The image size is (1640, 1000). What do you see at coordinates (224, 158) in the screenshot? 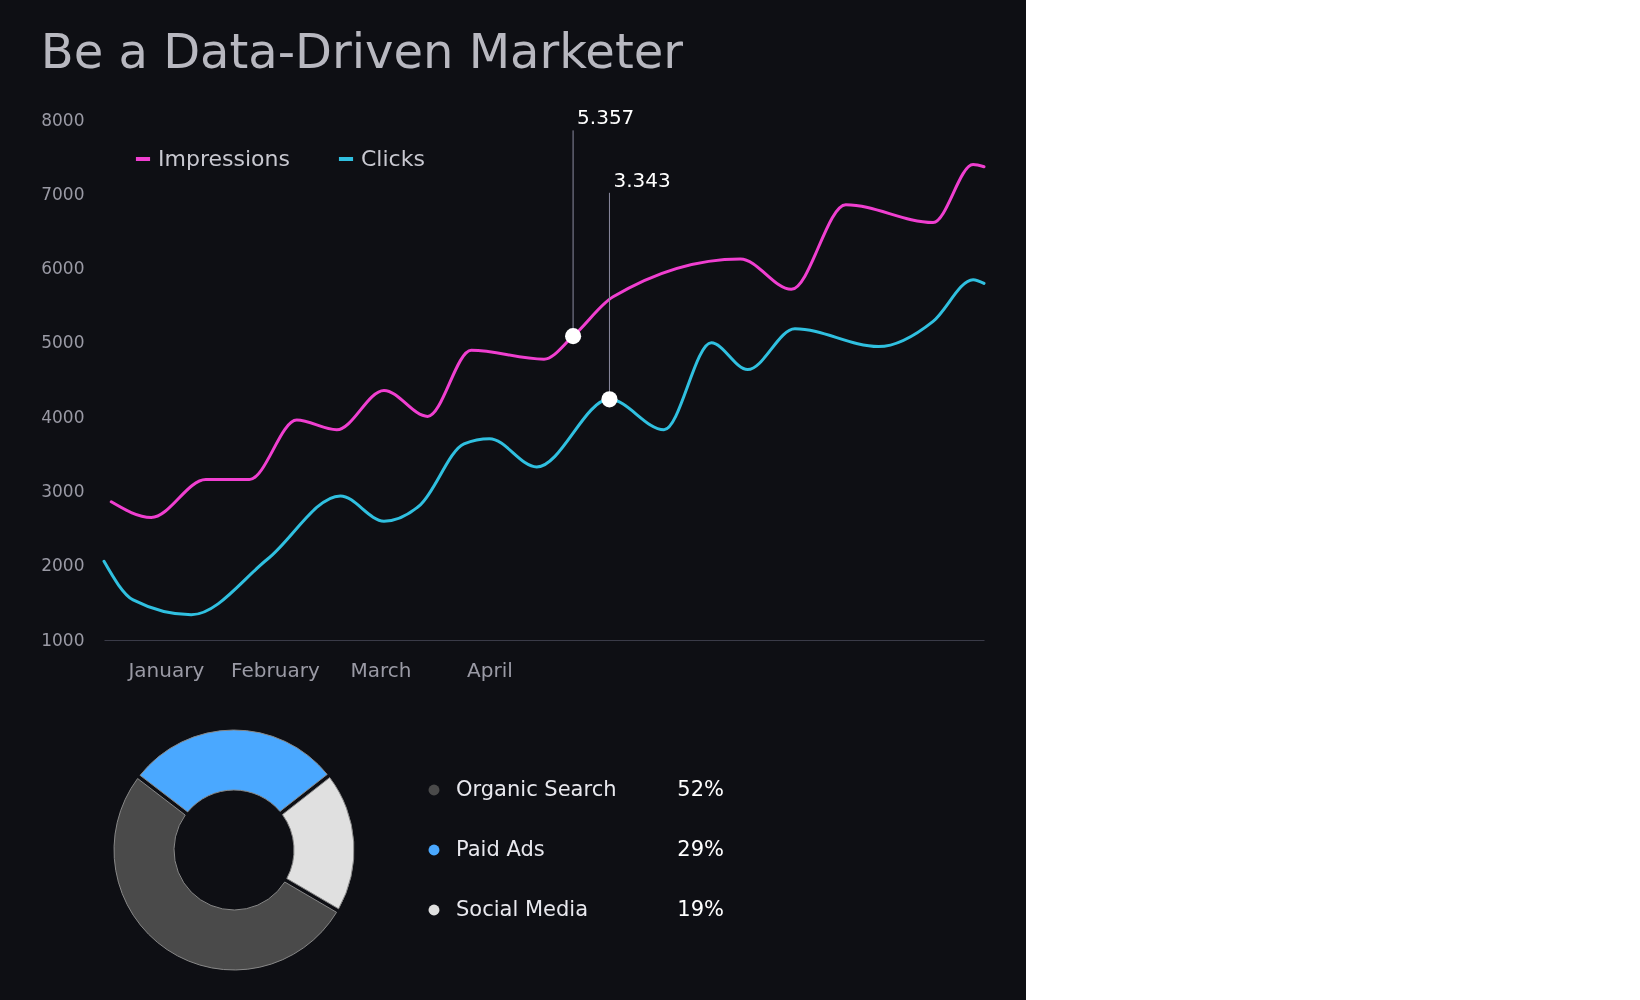
I see `legend-label: Impressions` at bounding box center [224, 158].